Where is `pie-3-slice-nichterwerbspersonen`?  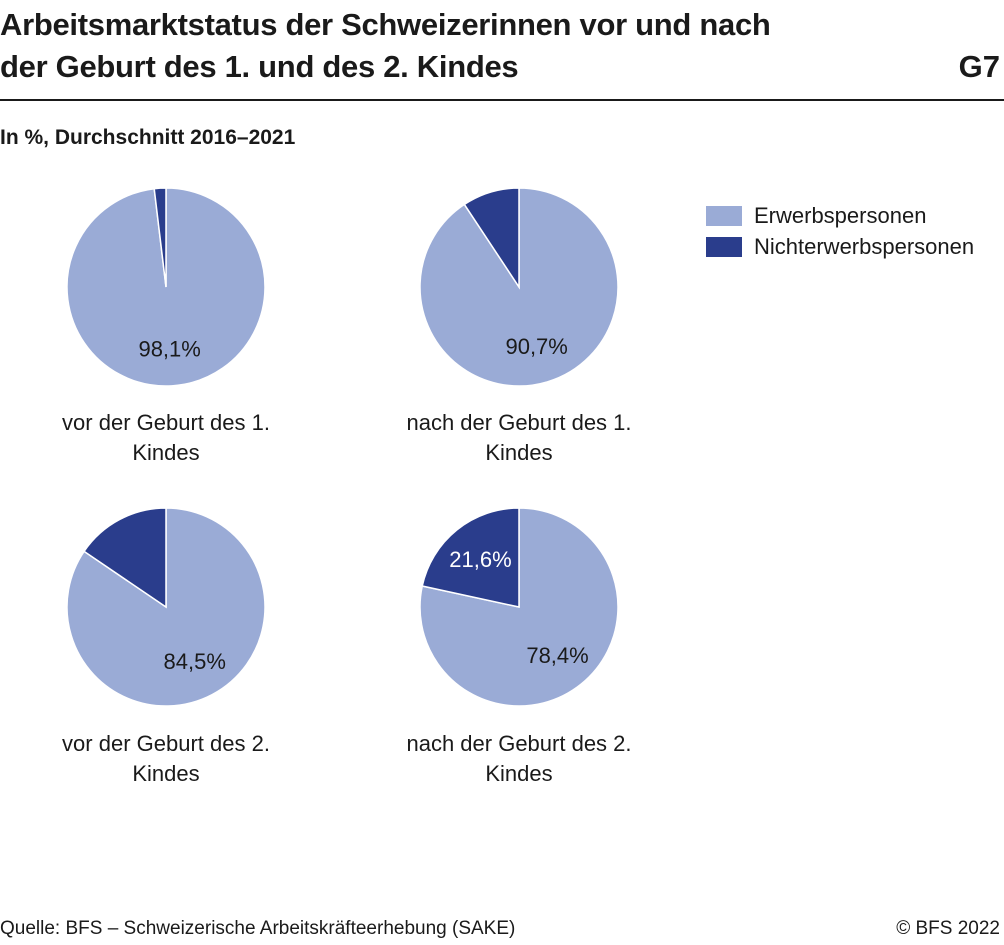 pie-3-slice-nichterwerbspersonen is located at coordinates (125, 558).